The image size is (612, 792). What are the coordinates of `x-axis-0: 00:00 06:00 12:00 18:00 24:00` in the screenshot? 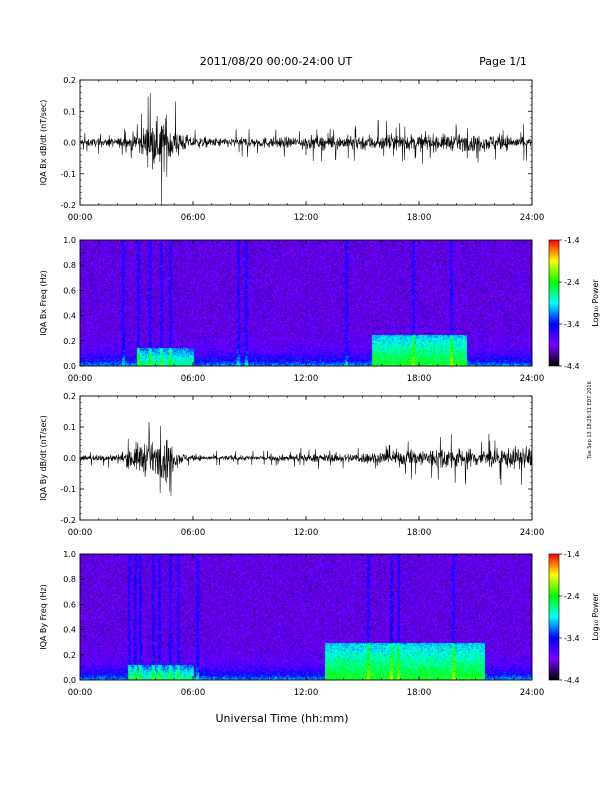 It's located at (306, 151).